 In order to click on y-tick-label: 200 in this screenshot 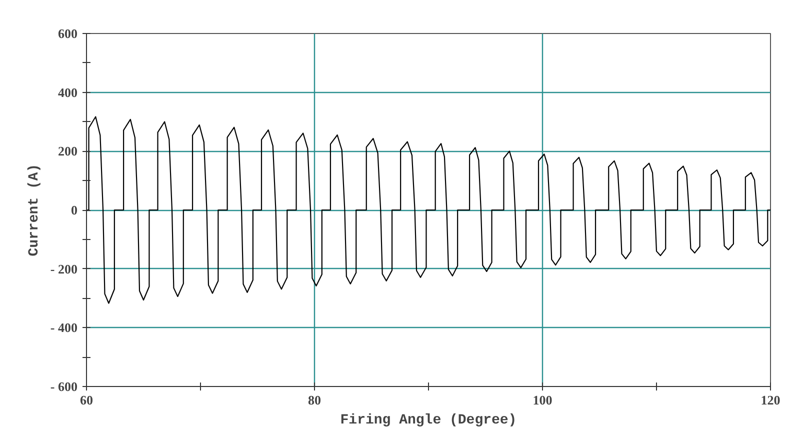, I will do `click(68, 151)`.